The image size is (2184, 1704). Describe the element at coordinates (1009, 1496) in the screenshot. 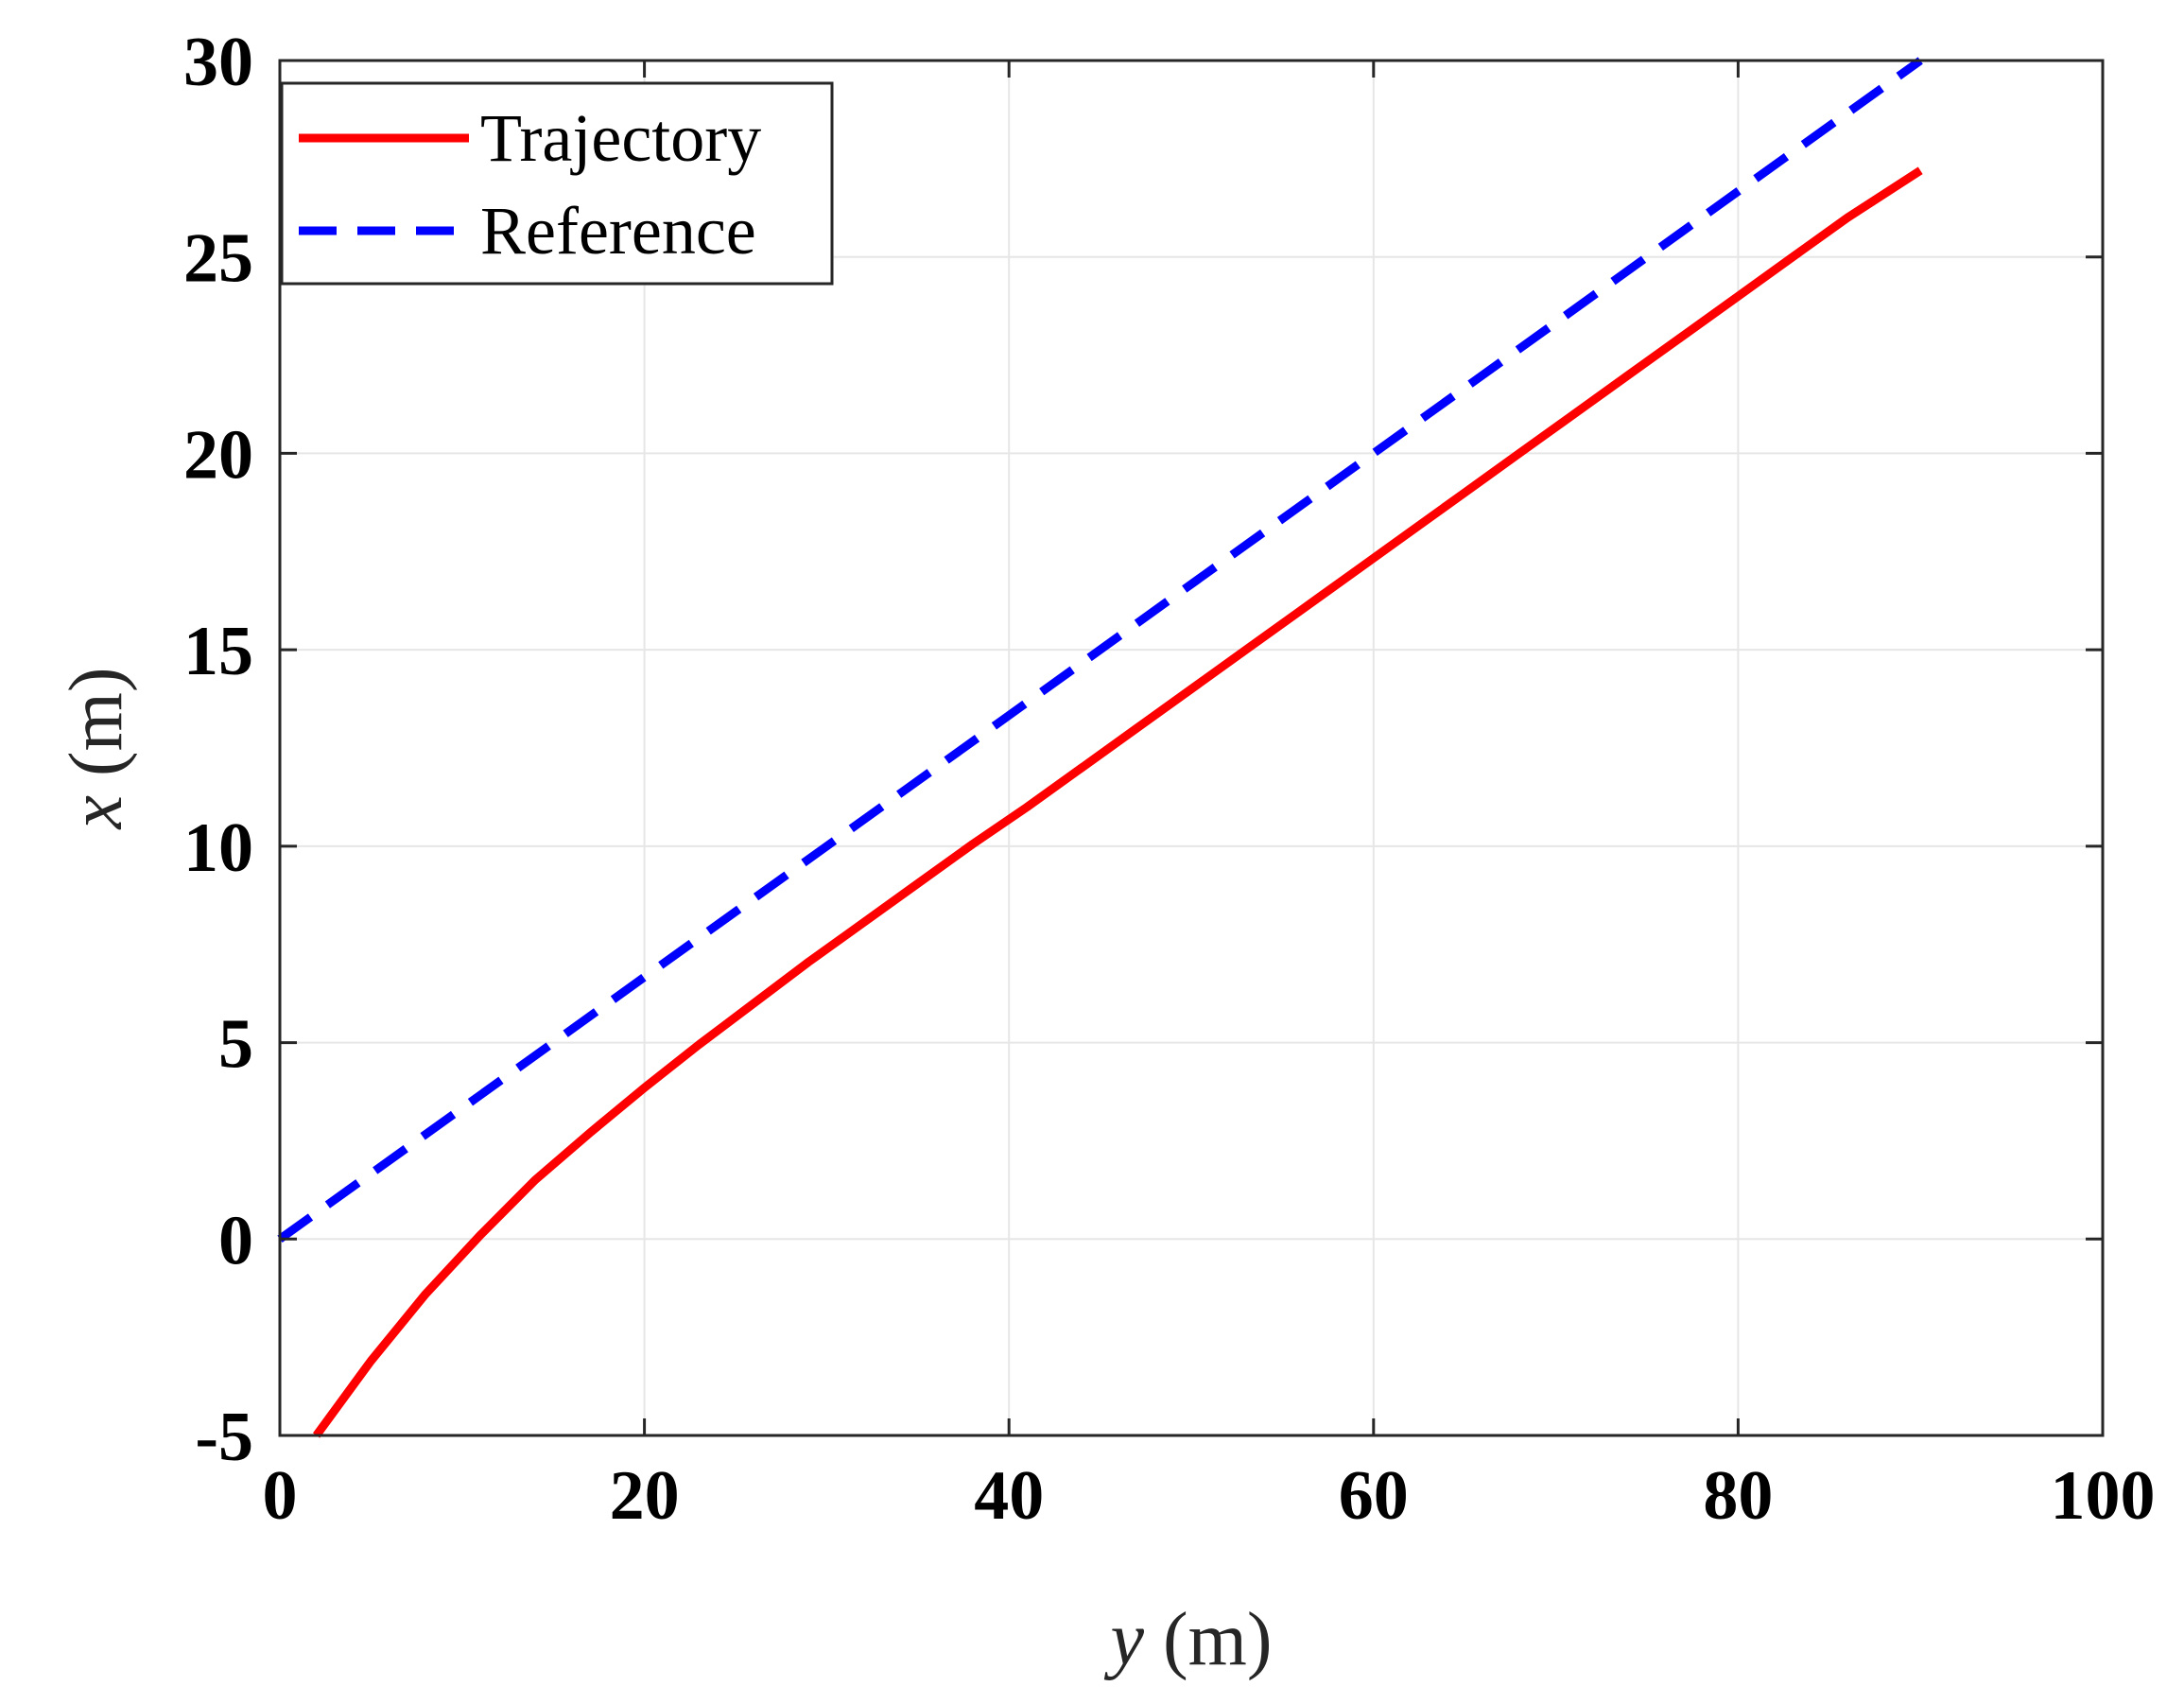

I see `x-tick-label: 40` at that location.